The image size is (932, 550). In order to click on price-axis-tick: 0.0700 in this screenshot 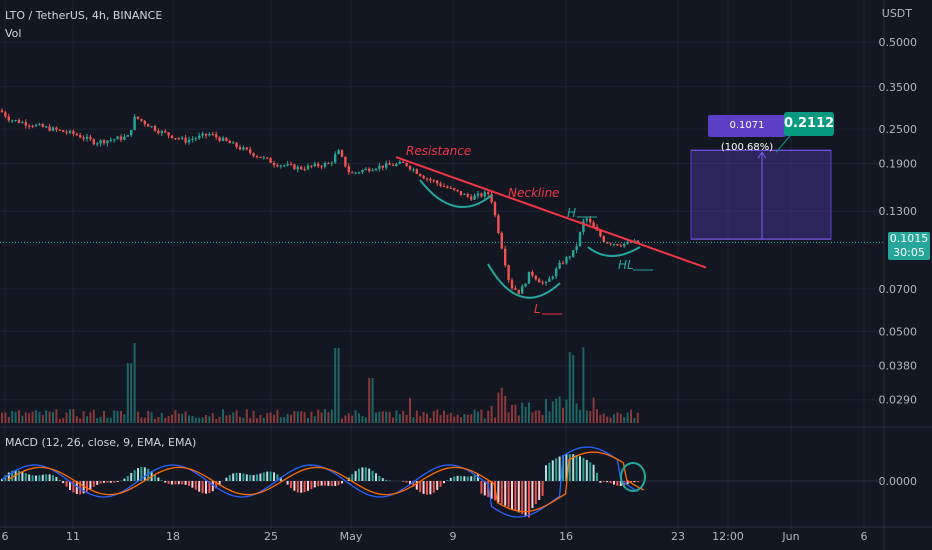, I will do `click(898, 289)`.